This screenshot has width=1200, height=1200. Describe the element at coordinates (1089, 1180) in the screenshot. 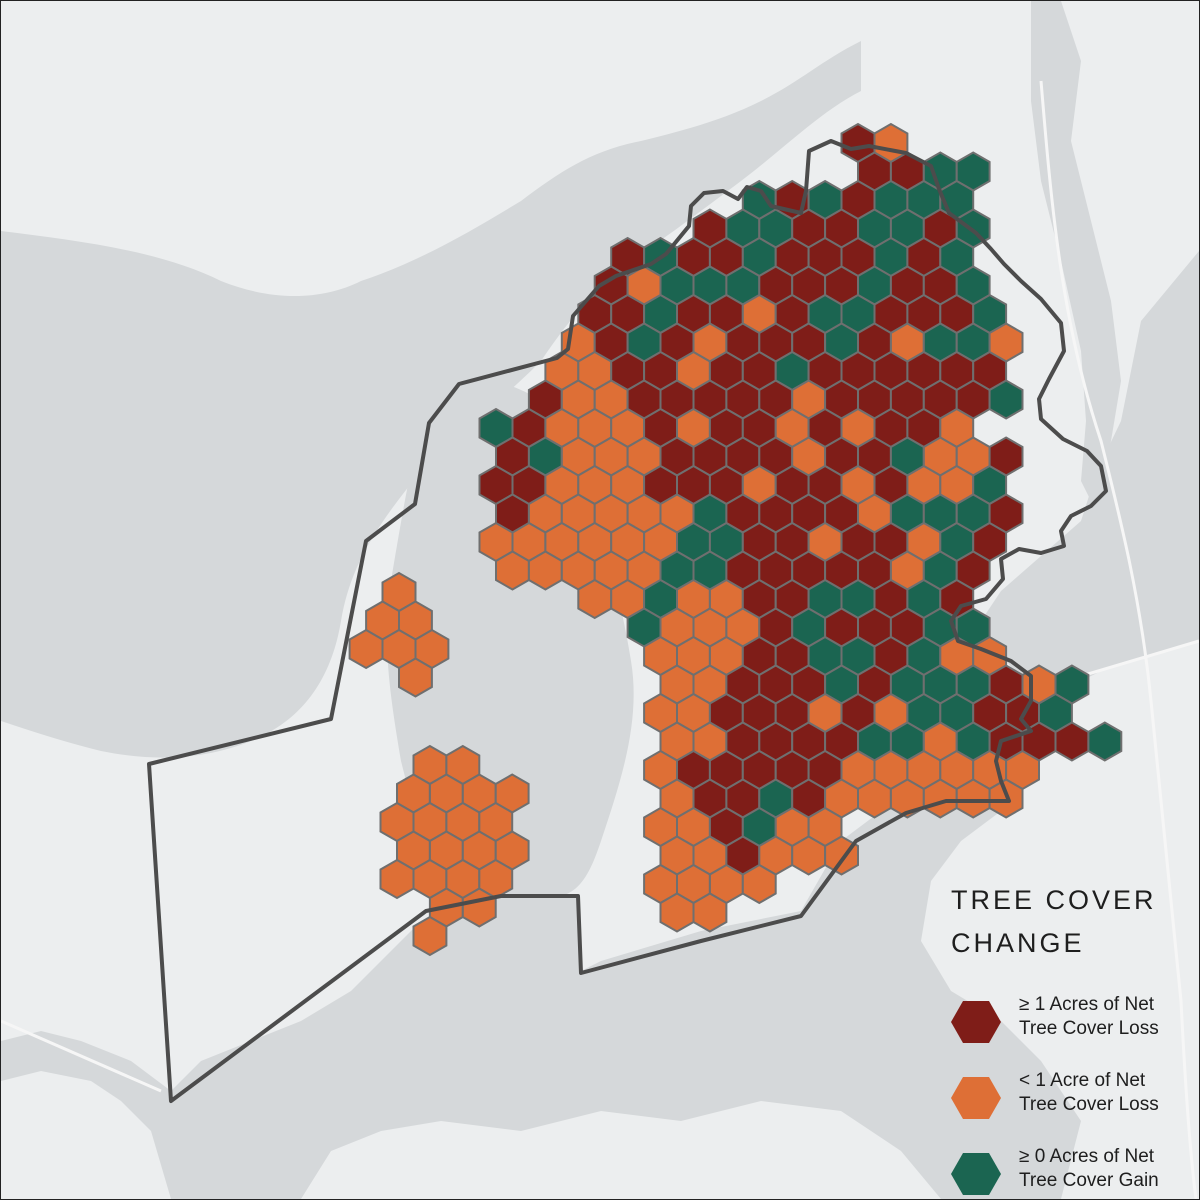

I see `legend-label-line2: Tree Cover Gain` at that location.